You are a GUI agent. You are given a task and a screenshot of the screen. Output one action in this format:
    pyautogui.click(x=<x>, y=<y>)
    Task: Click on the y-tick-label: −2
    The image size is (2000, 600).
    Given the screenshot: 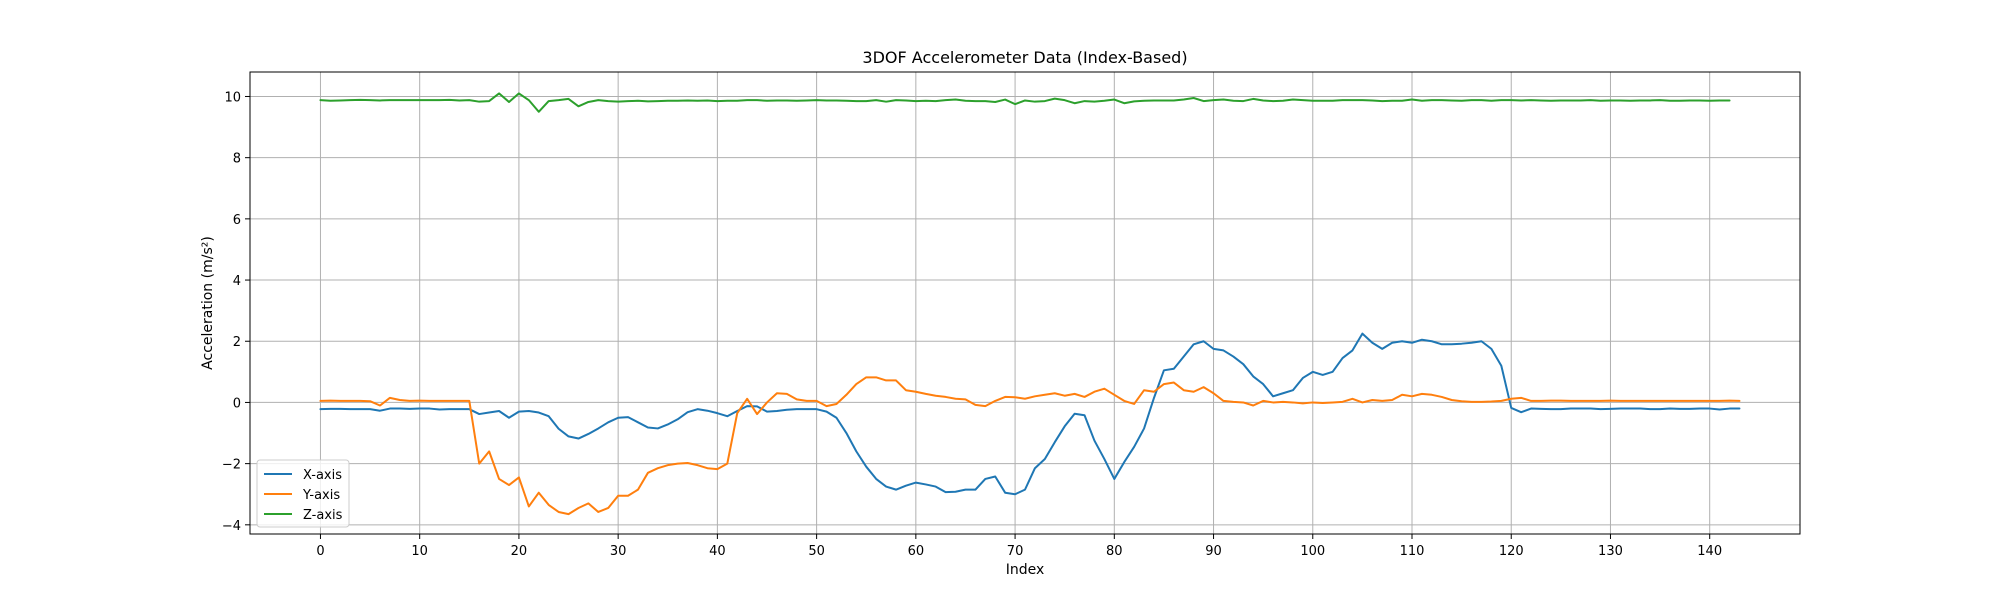 What is the action you would take?
    pyautogui.click(x=231, y=465)
    